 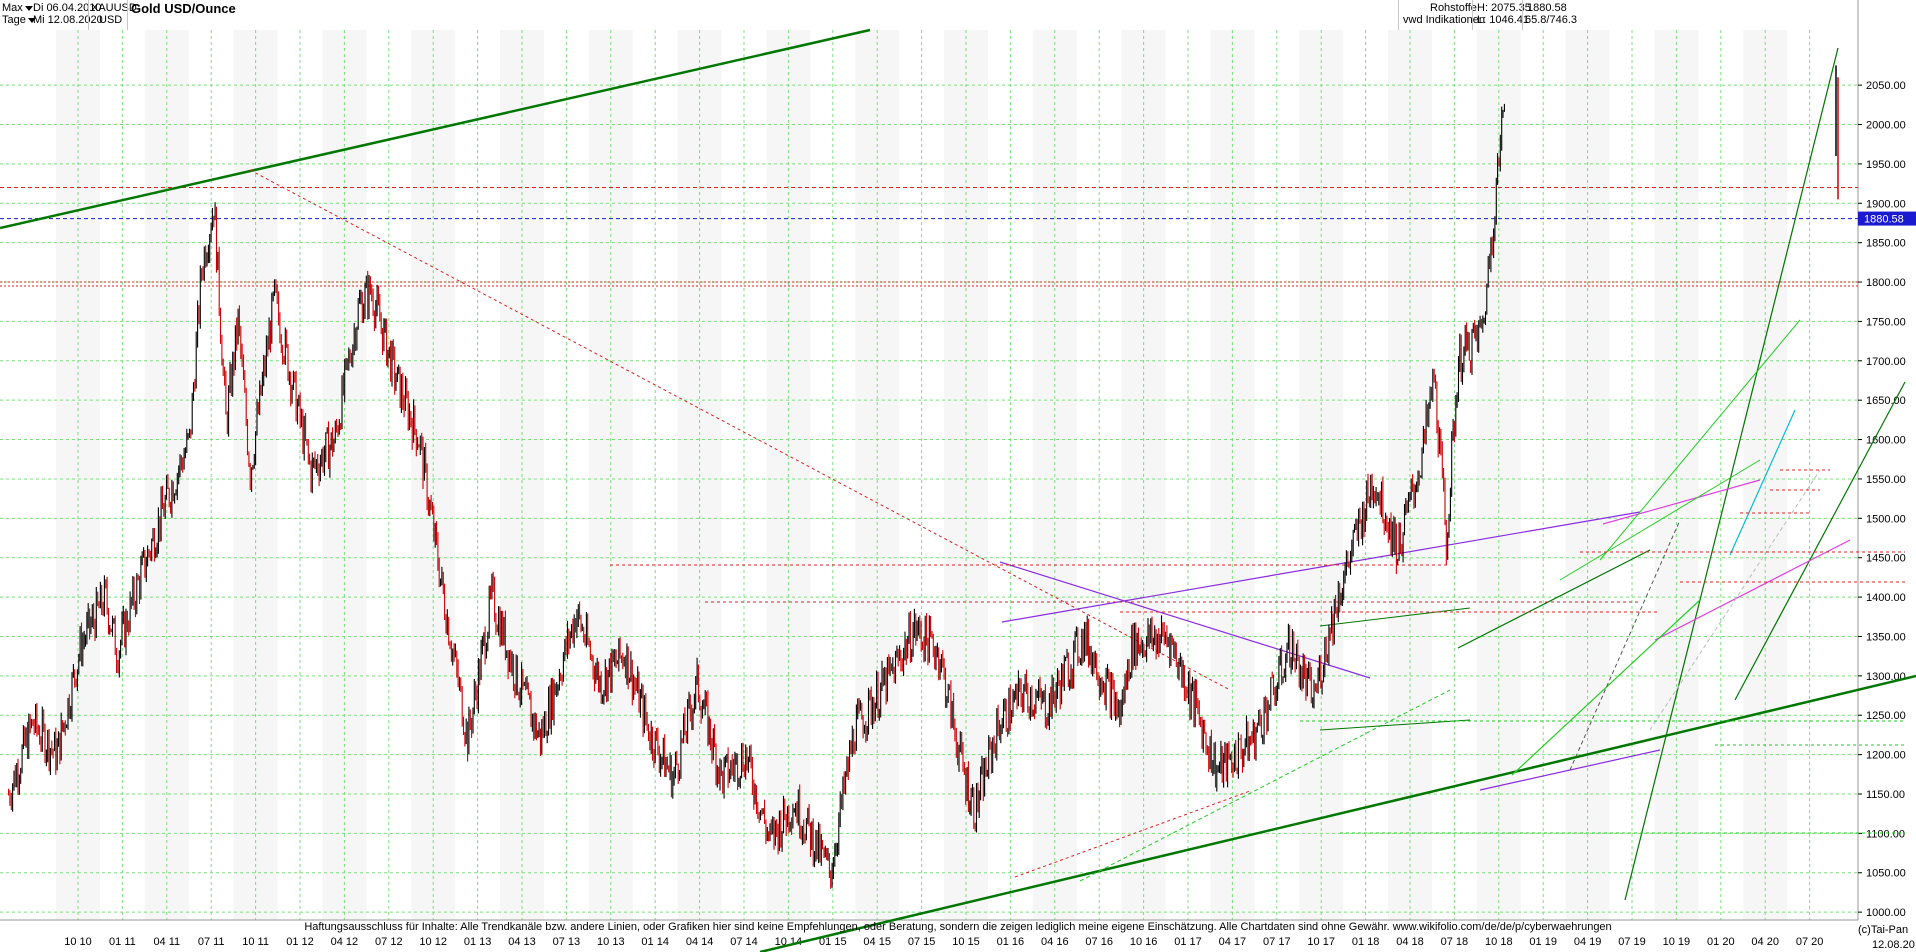 What do you see at coordinates (1410, 942) in the screenshot?
I see `x-tick-label: 04 18` at bounding box center [1410, 942].